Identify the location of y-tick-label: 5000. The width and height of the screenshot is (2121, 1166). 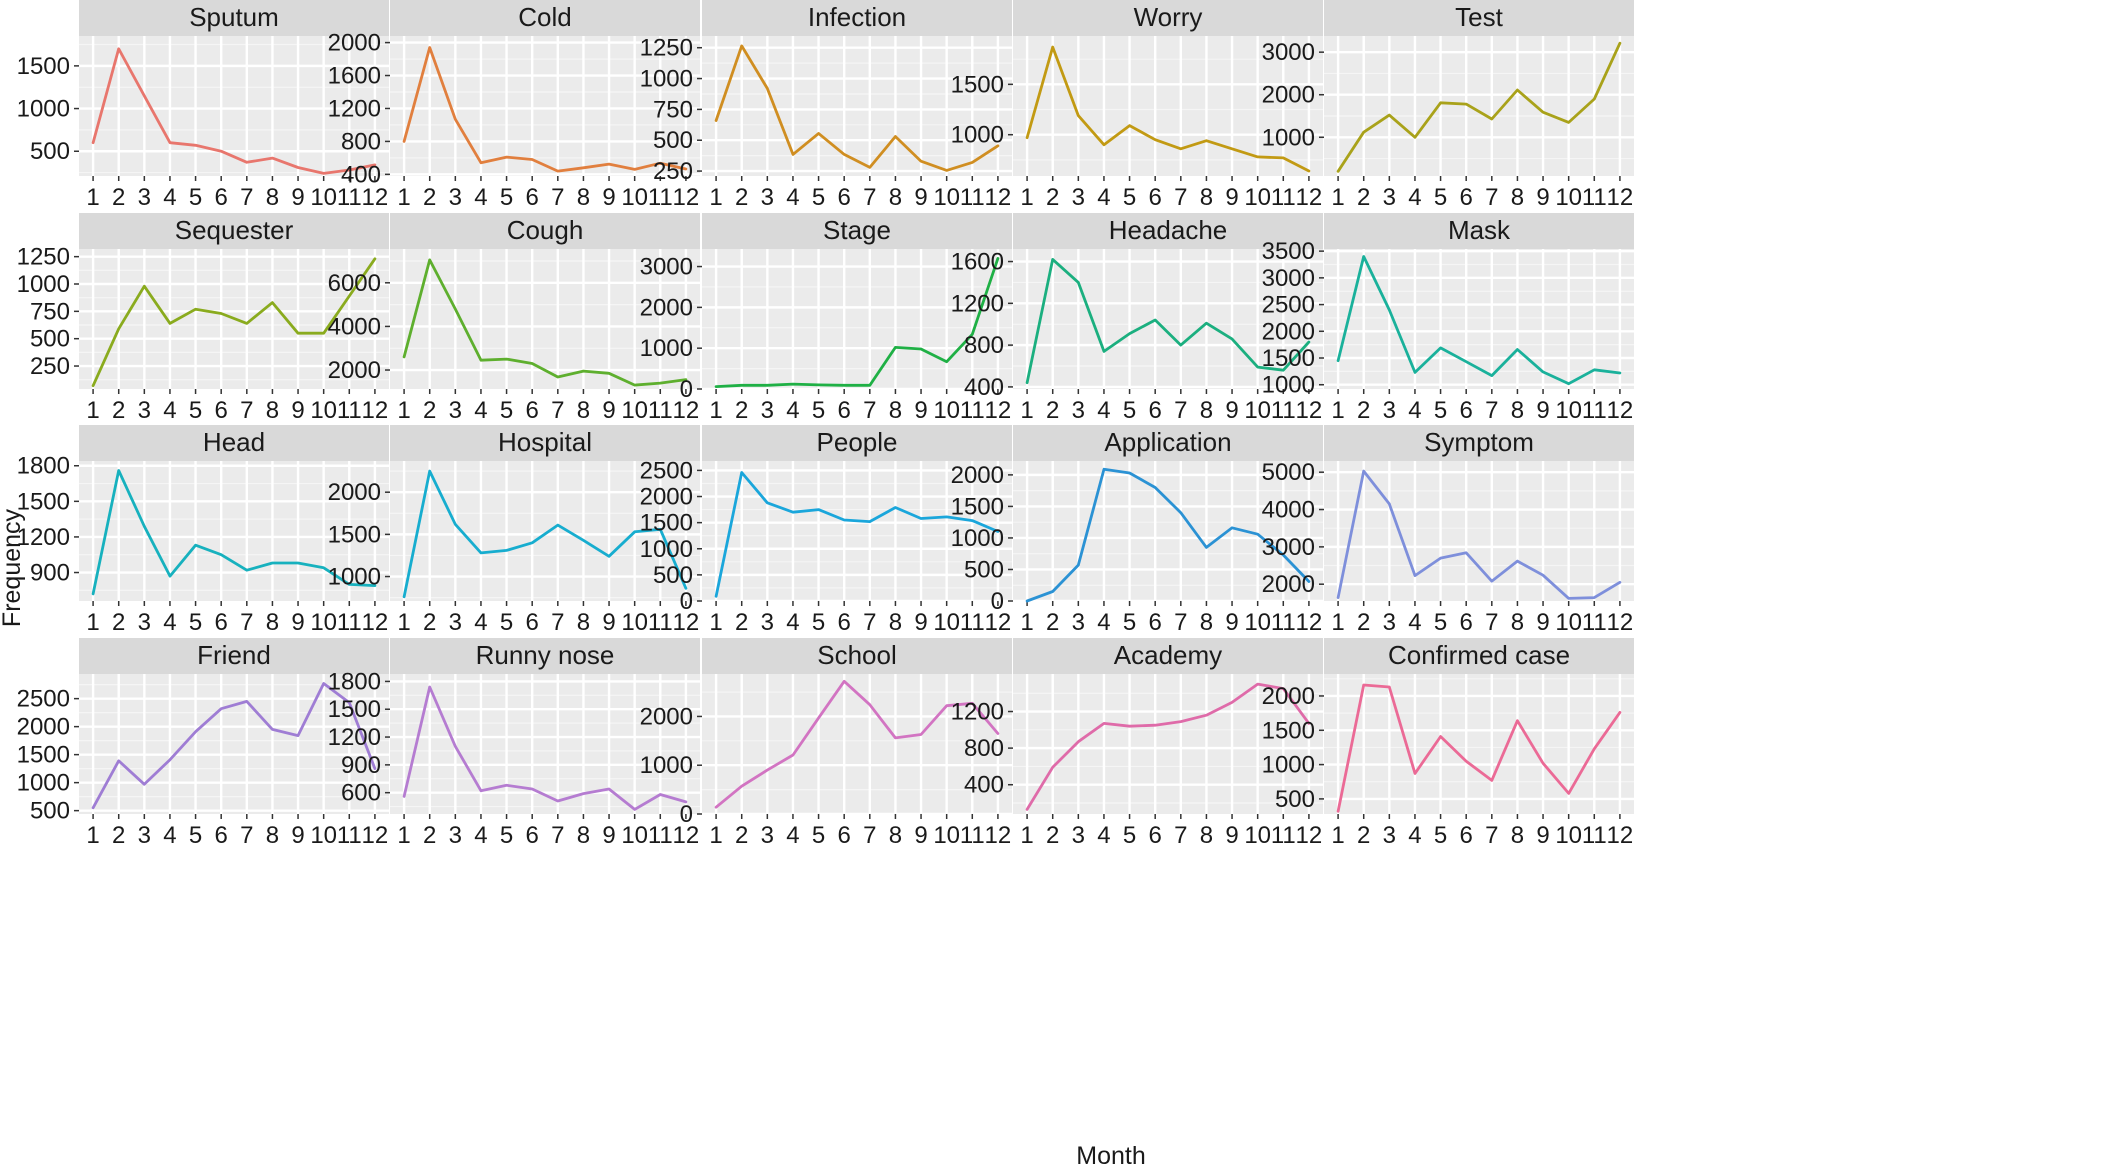
(1288, 472).